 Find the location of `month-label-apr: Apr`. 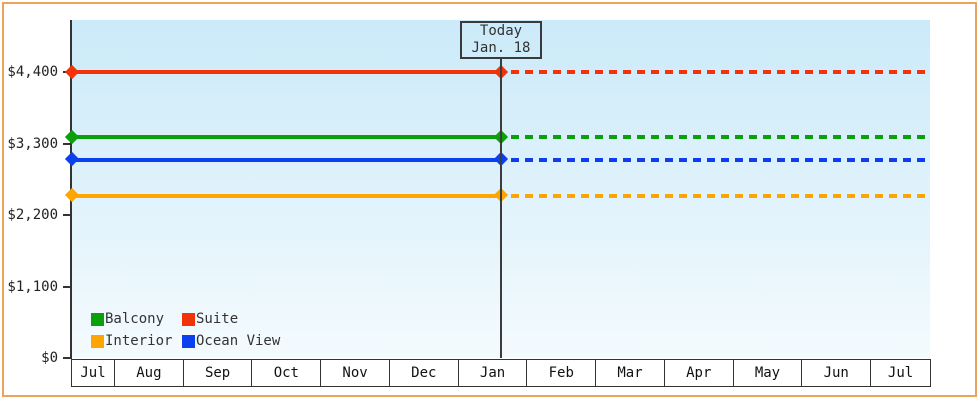

month-label-apr: Apr is located at coordinates (698, 373).